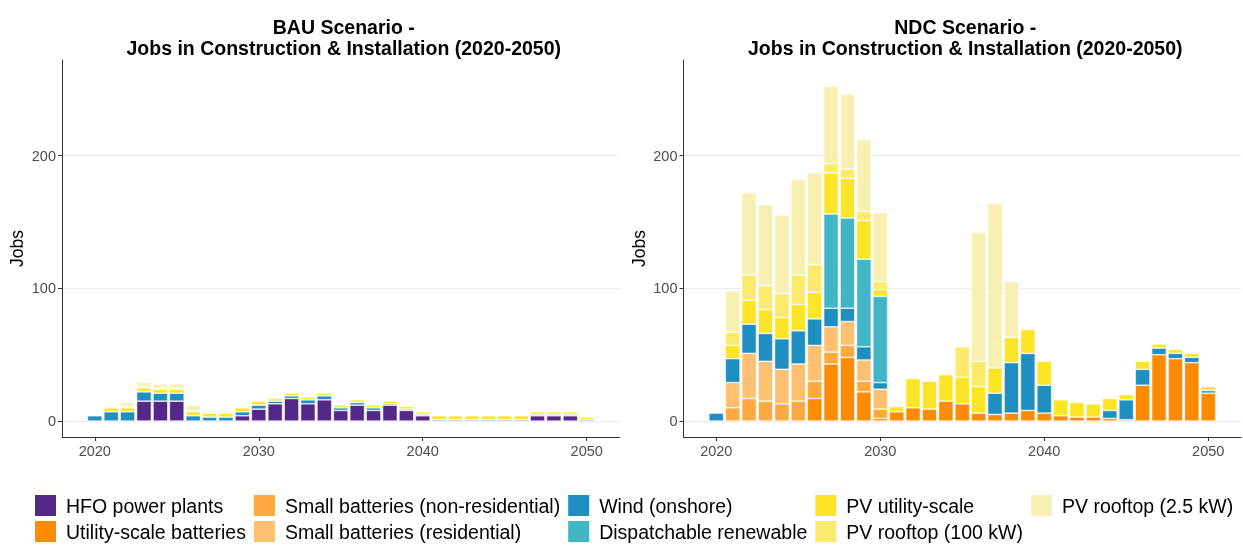 The width and height of the screenshot is (1243, 546). Describe the element at coordinates (156, 531) in the screenshot. I see `legend-label: Utility-scale batteries` at that location.